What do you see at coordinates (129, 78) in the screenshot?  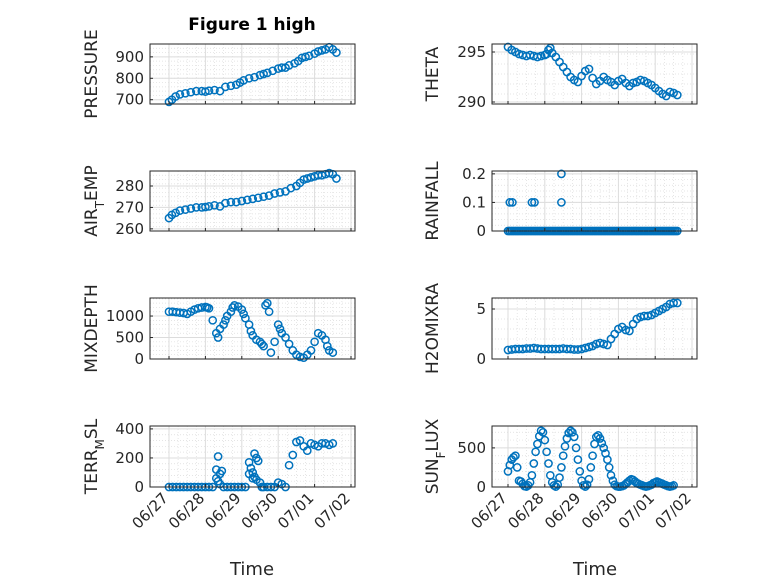 I see `y-tick-label: 800` at bounding box center [129, 78].